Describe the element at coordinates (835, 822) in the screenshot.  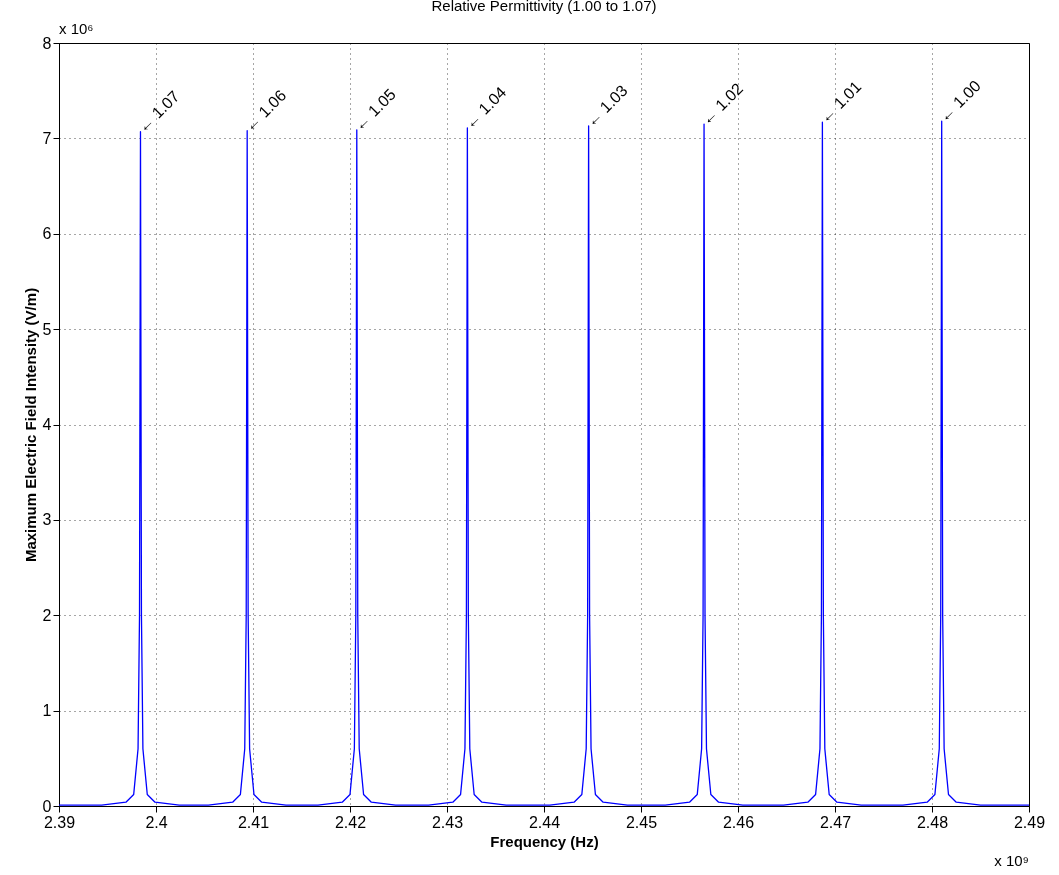
I see `x-tick-label: 2.47` at that location.